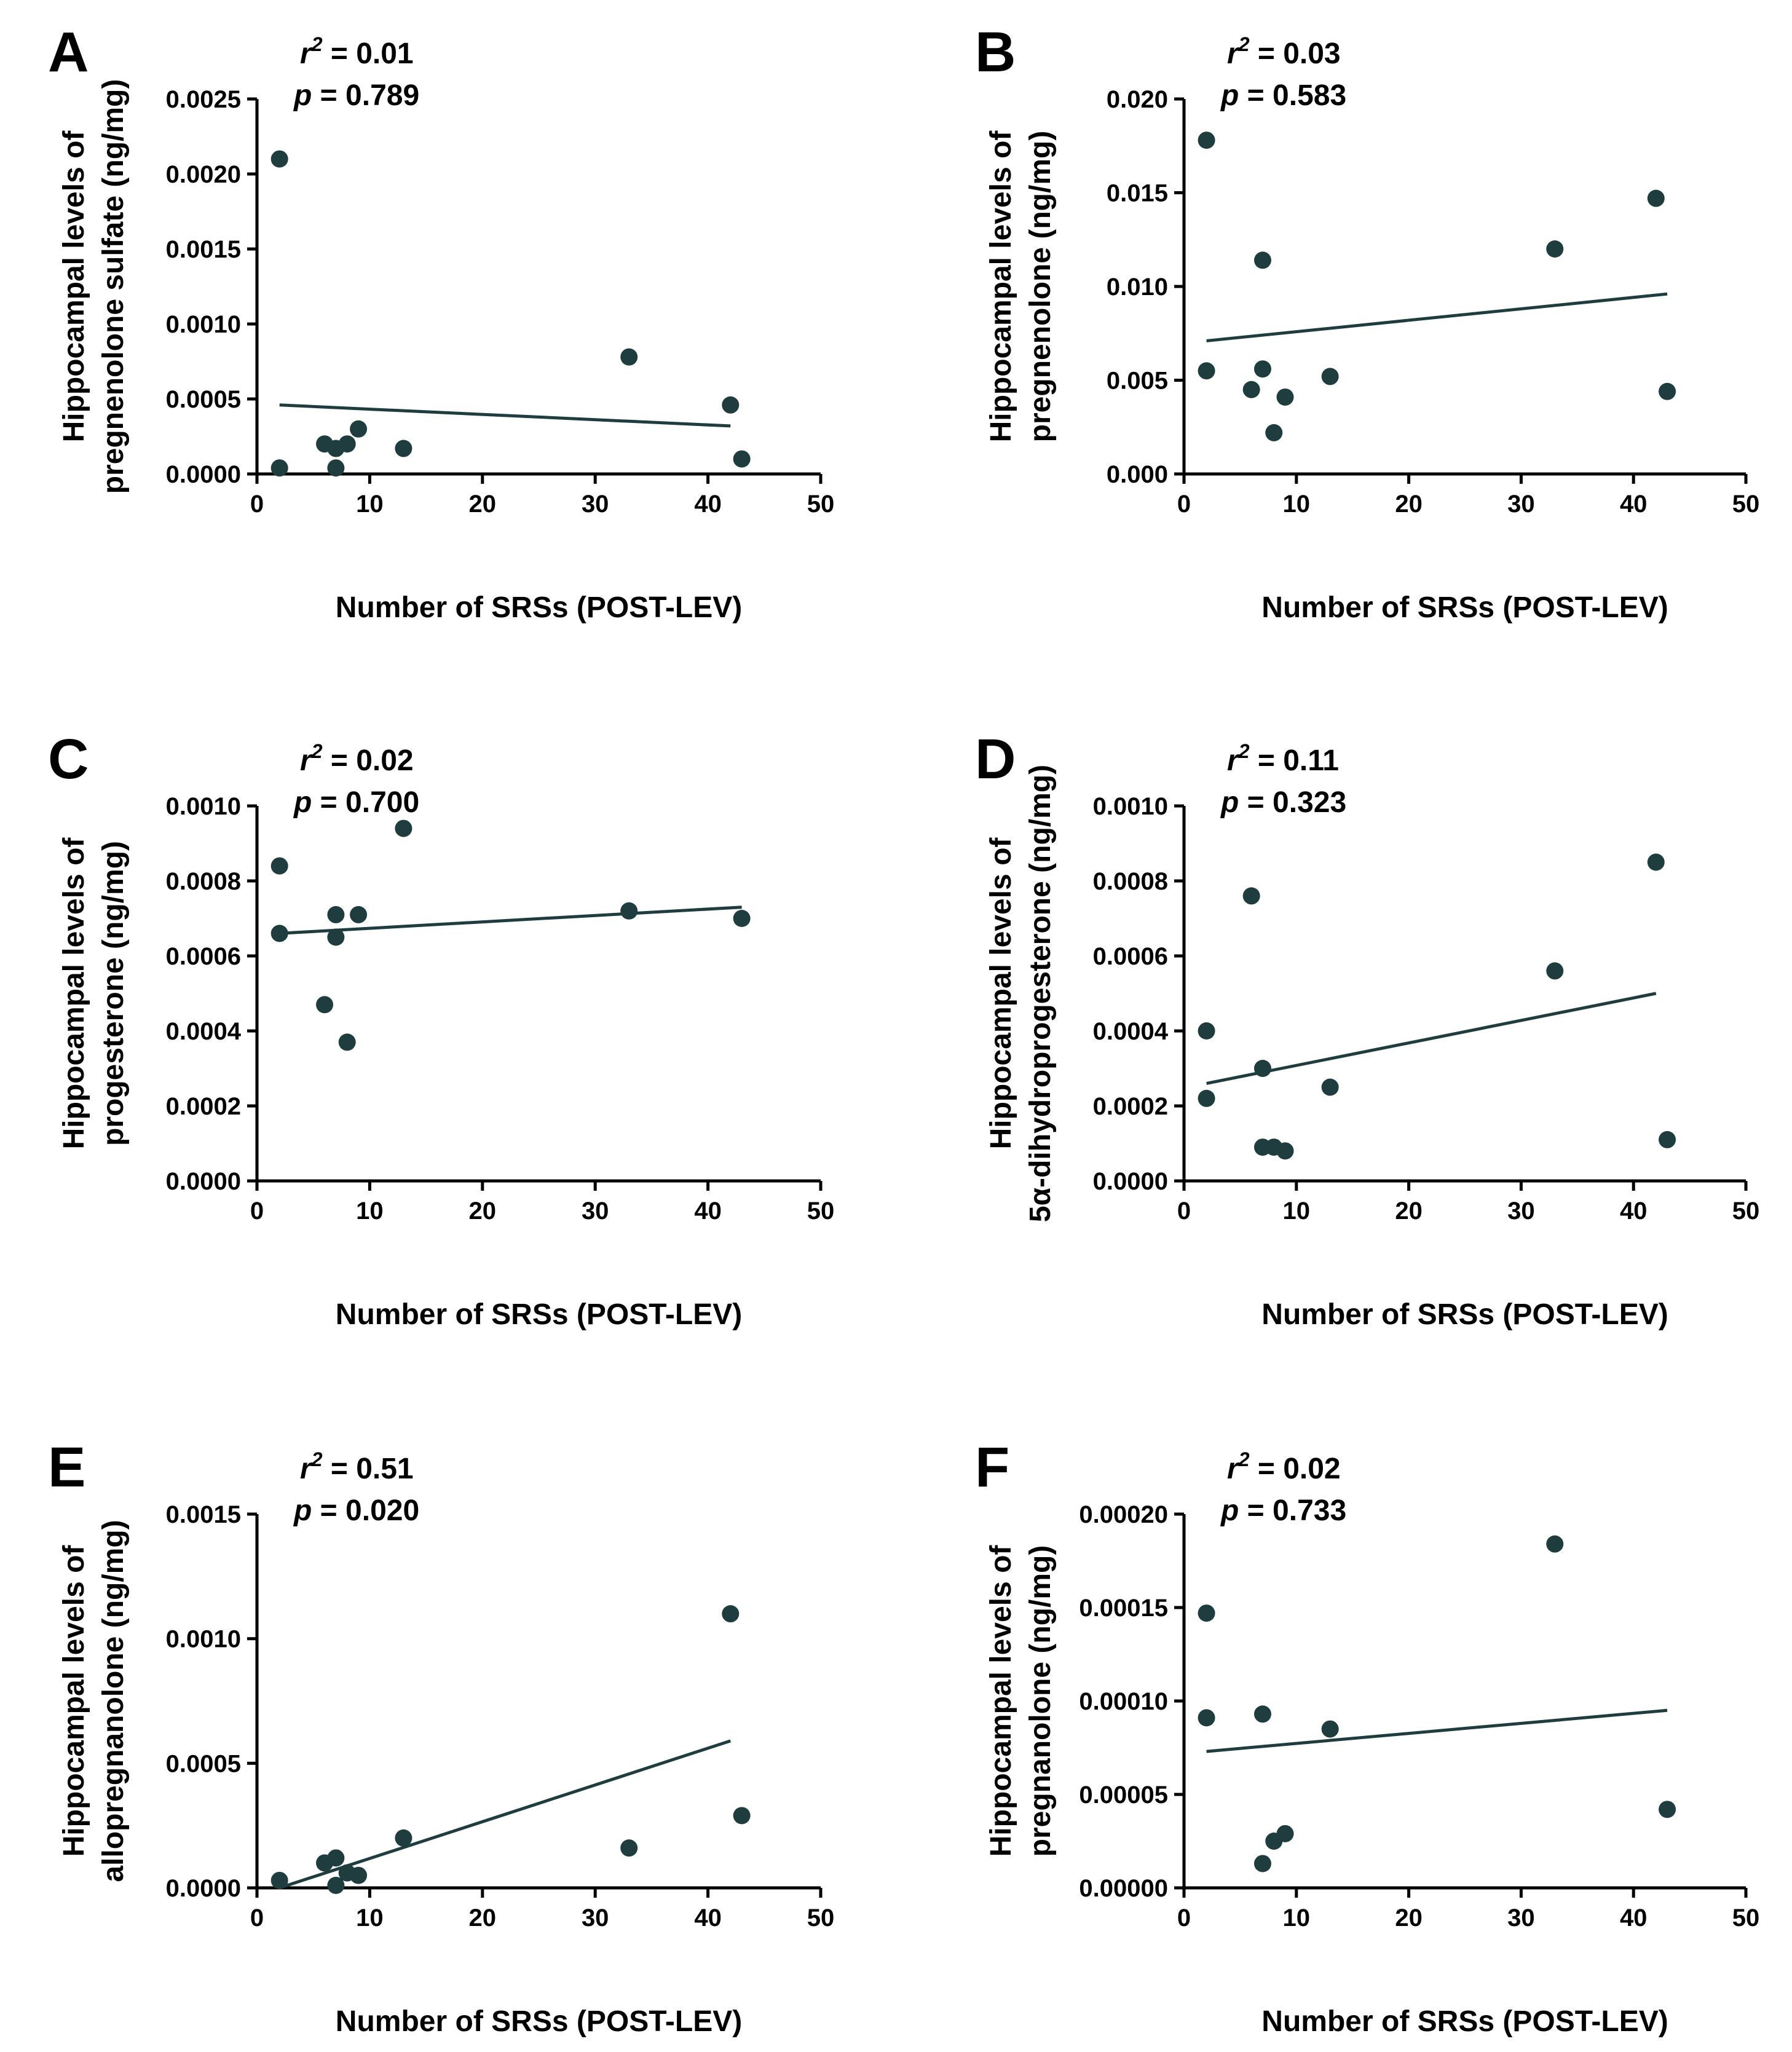 The height and width of the screenshot is (2052, 1792). What do you see at coordinates (204, 1888) in the screenshot?
I see `y-tick-label: 0.0000` at bounding box center [204, 1888].